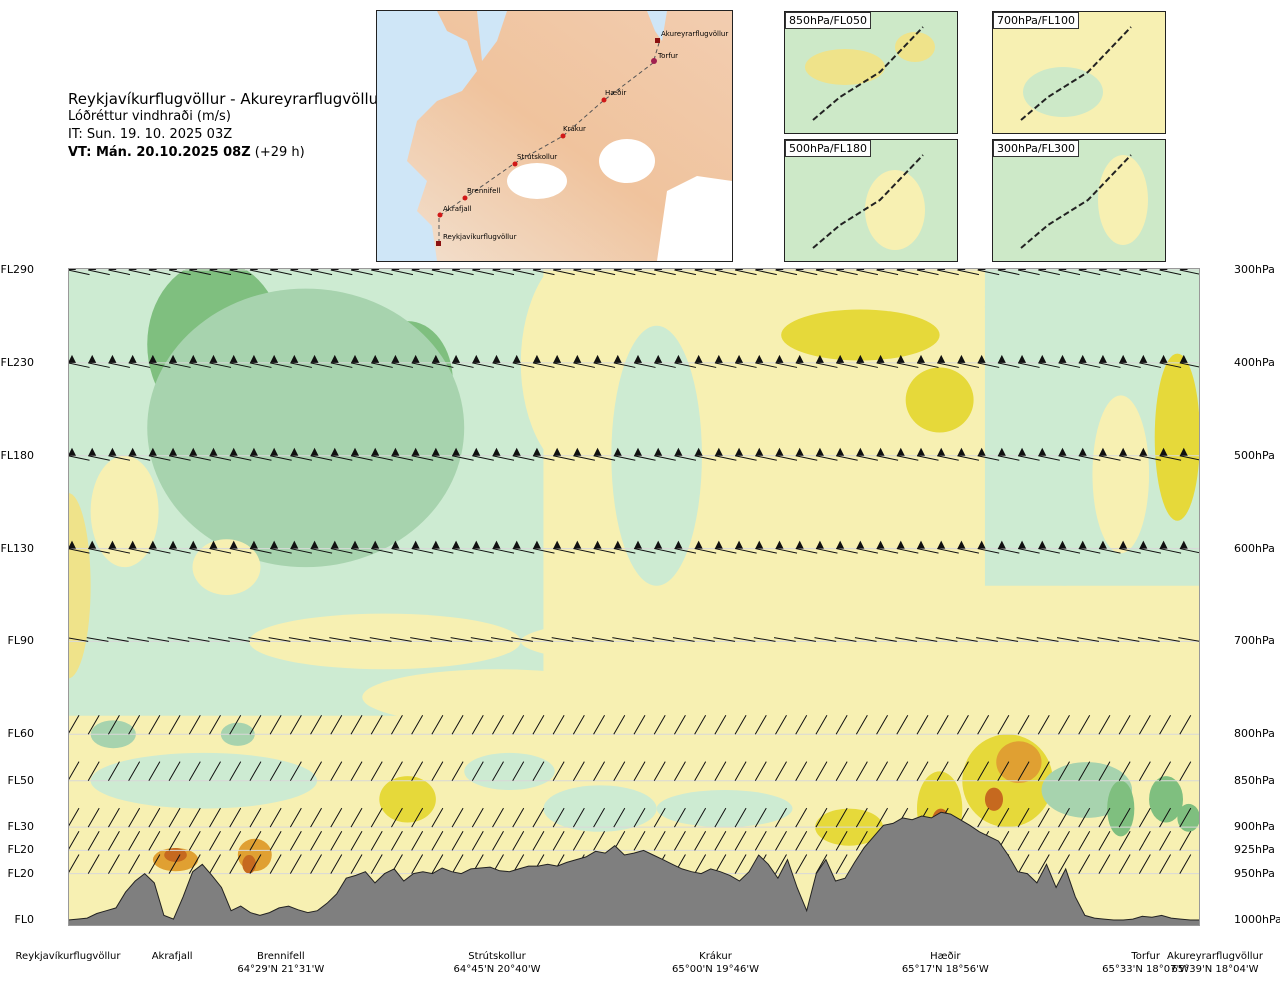 The height and width of the screenshot is (981, 1280). I want to click on waypoint-label: Krákur 65°00'N 19°46'W, so click(715, 963).